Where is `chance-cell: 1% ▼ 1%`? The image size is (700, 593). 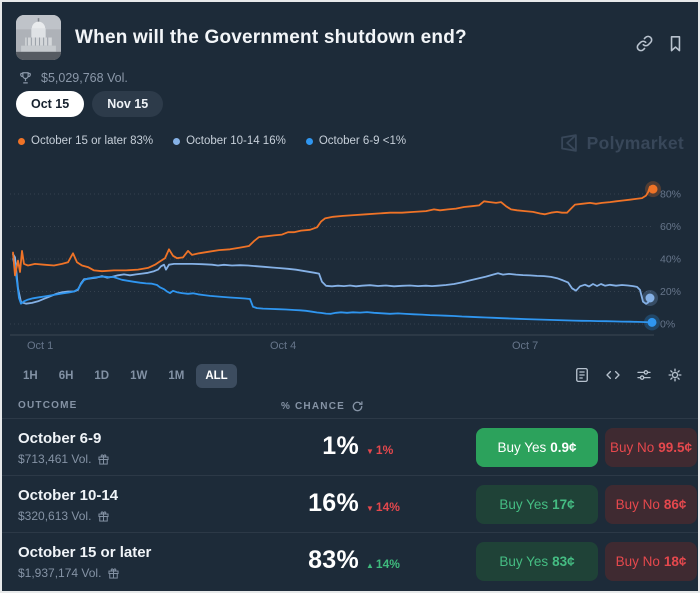 chance-cell: 1% ▼ 1% is located at coordinates (332, 446).